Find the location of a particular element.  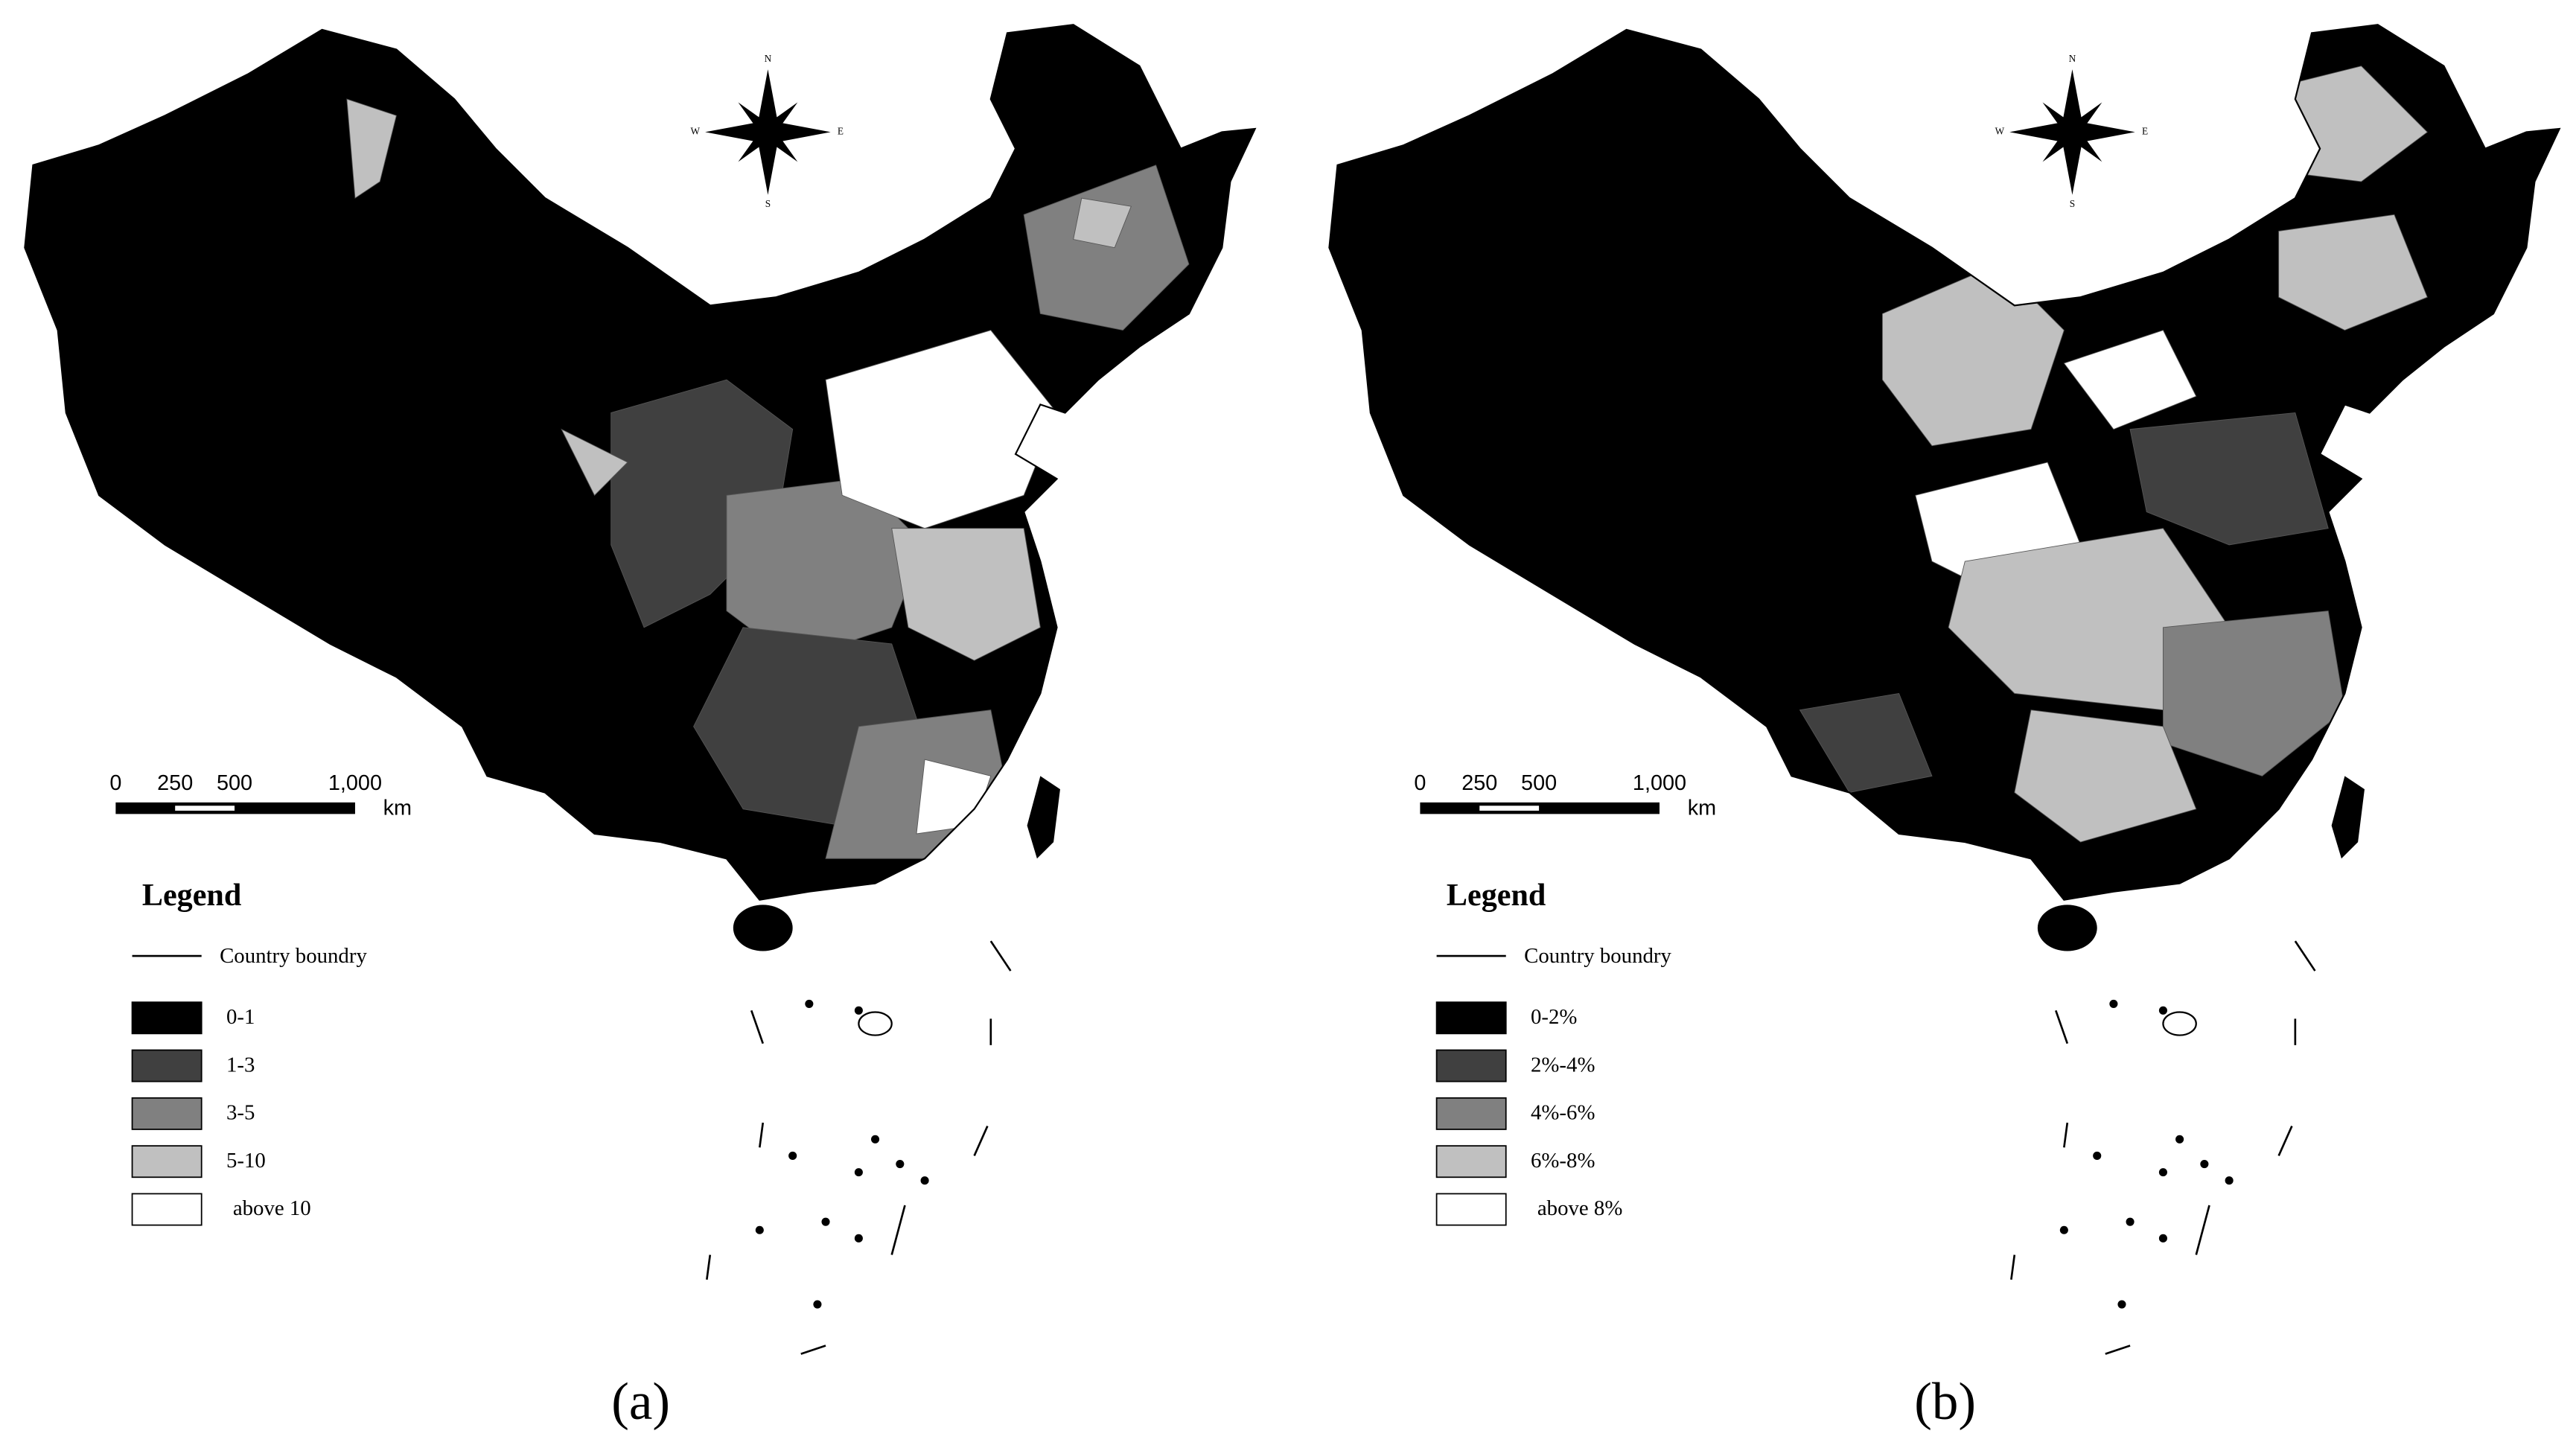

panel-label: (a) is located at coordinates (640, 1402).